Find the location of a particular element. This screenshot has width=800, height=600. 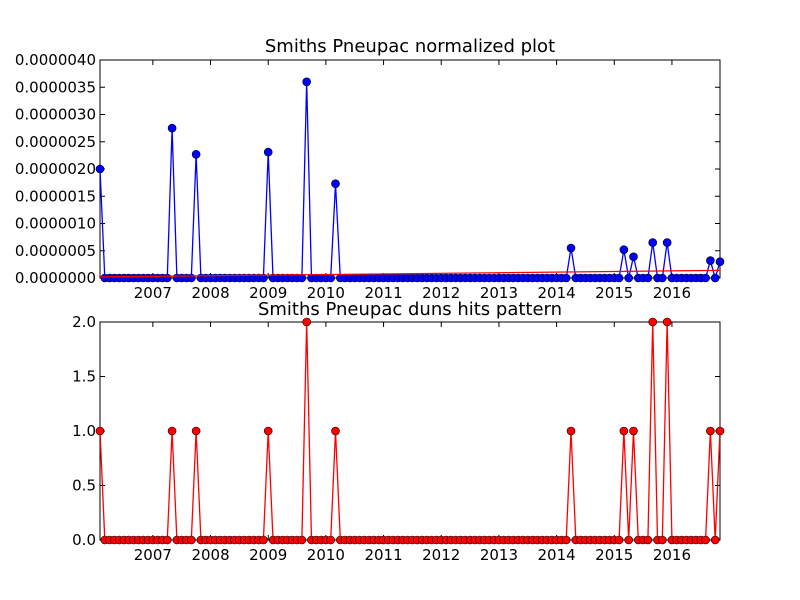

y-tick-label: 0.0000000 is located at coordinates (55, 278).